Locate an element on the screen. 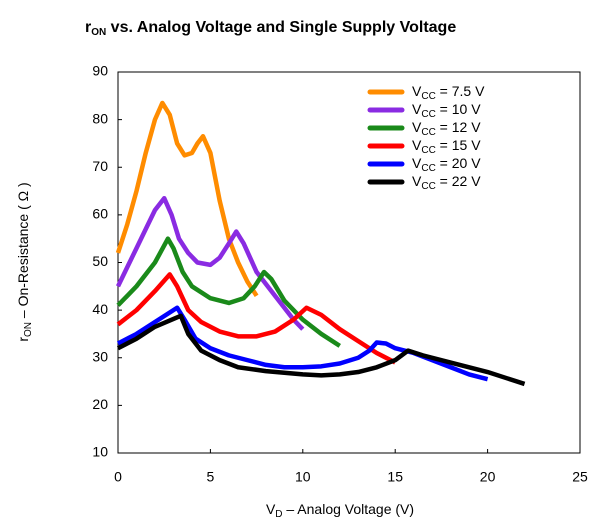 Image resolution: width=604 pixels, height=525 pixels. legend-label: VCC = 22 V is located at coordinates (446, 182).